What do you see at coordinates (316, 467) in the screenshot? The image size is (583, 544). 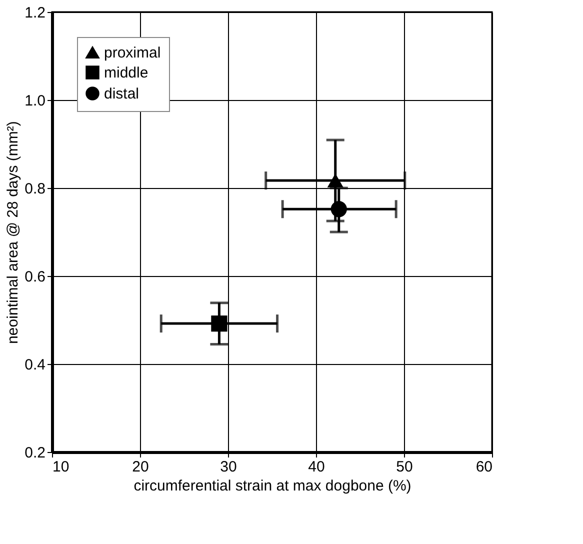 I see `x-tick-label: 40` at bounding box center [316, 467].